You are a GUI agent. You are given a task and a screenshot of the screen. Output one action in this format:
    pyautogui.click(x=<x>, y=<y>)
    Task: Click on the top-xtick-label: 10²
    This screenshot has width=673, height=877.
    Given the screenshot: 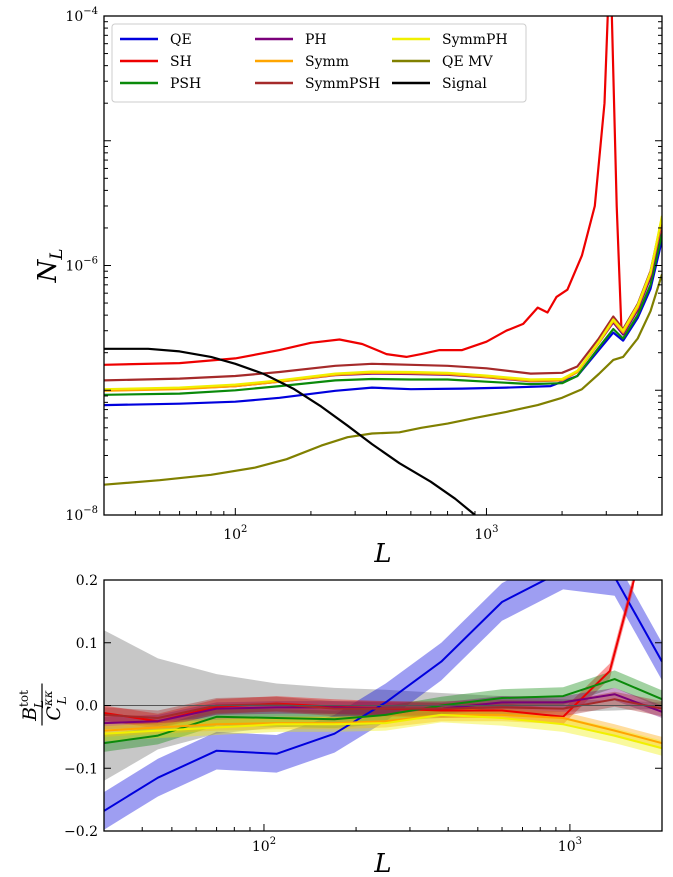 What is the action you would take?
    pyautogui.click(x=235, y=533)
    